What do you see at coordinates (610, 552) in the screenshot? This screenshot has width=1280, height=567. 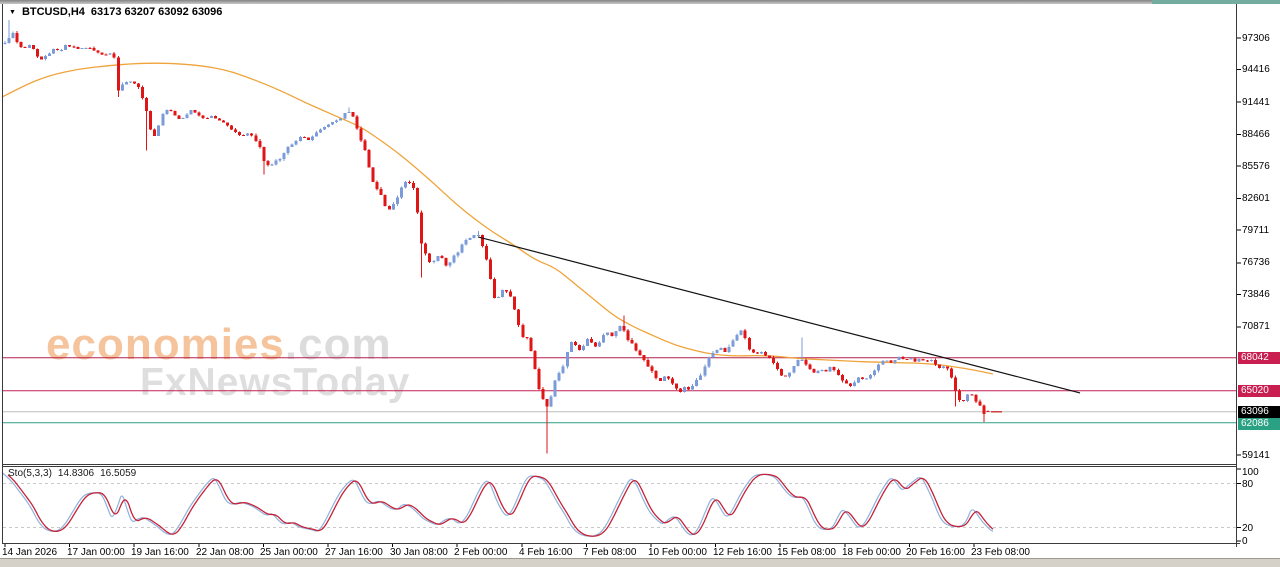 I see `time-axis-label: 7 Feb 08:00` at bounding box center [610, 552].